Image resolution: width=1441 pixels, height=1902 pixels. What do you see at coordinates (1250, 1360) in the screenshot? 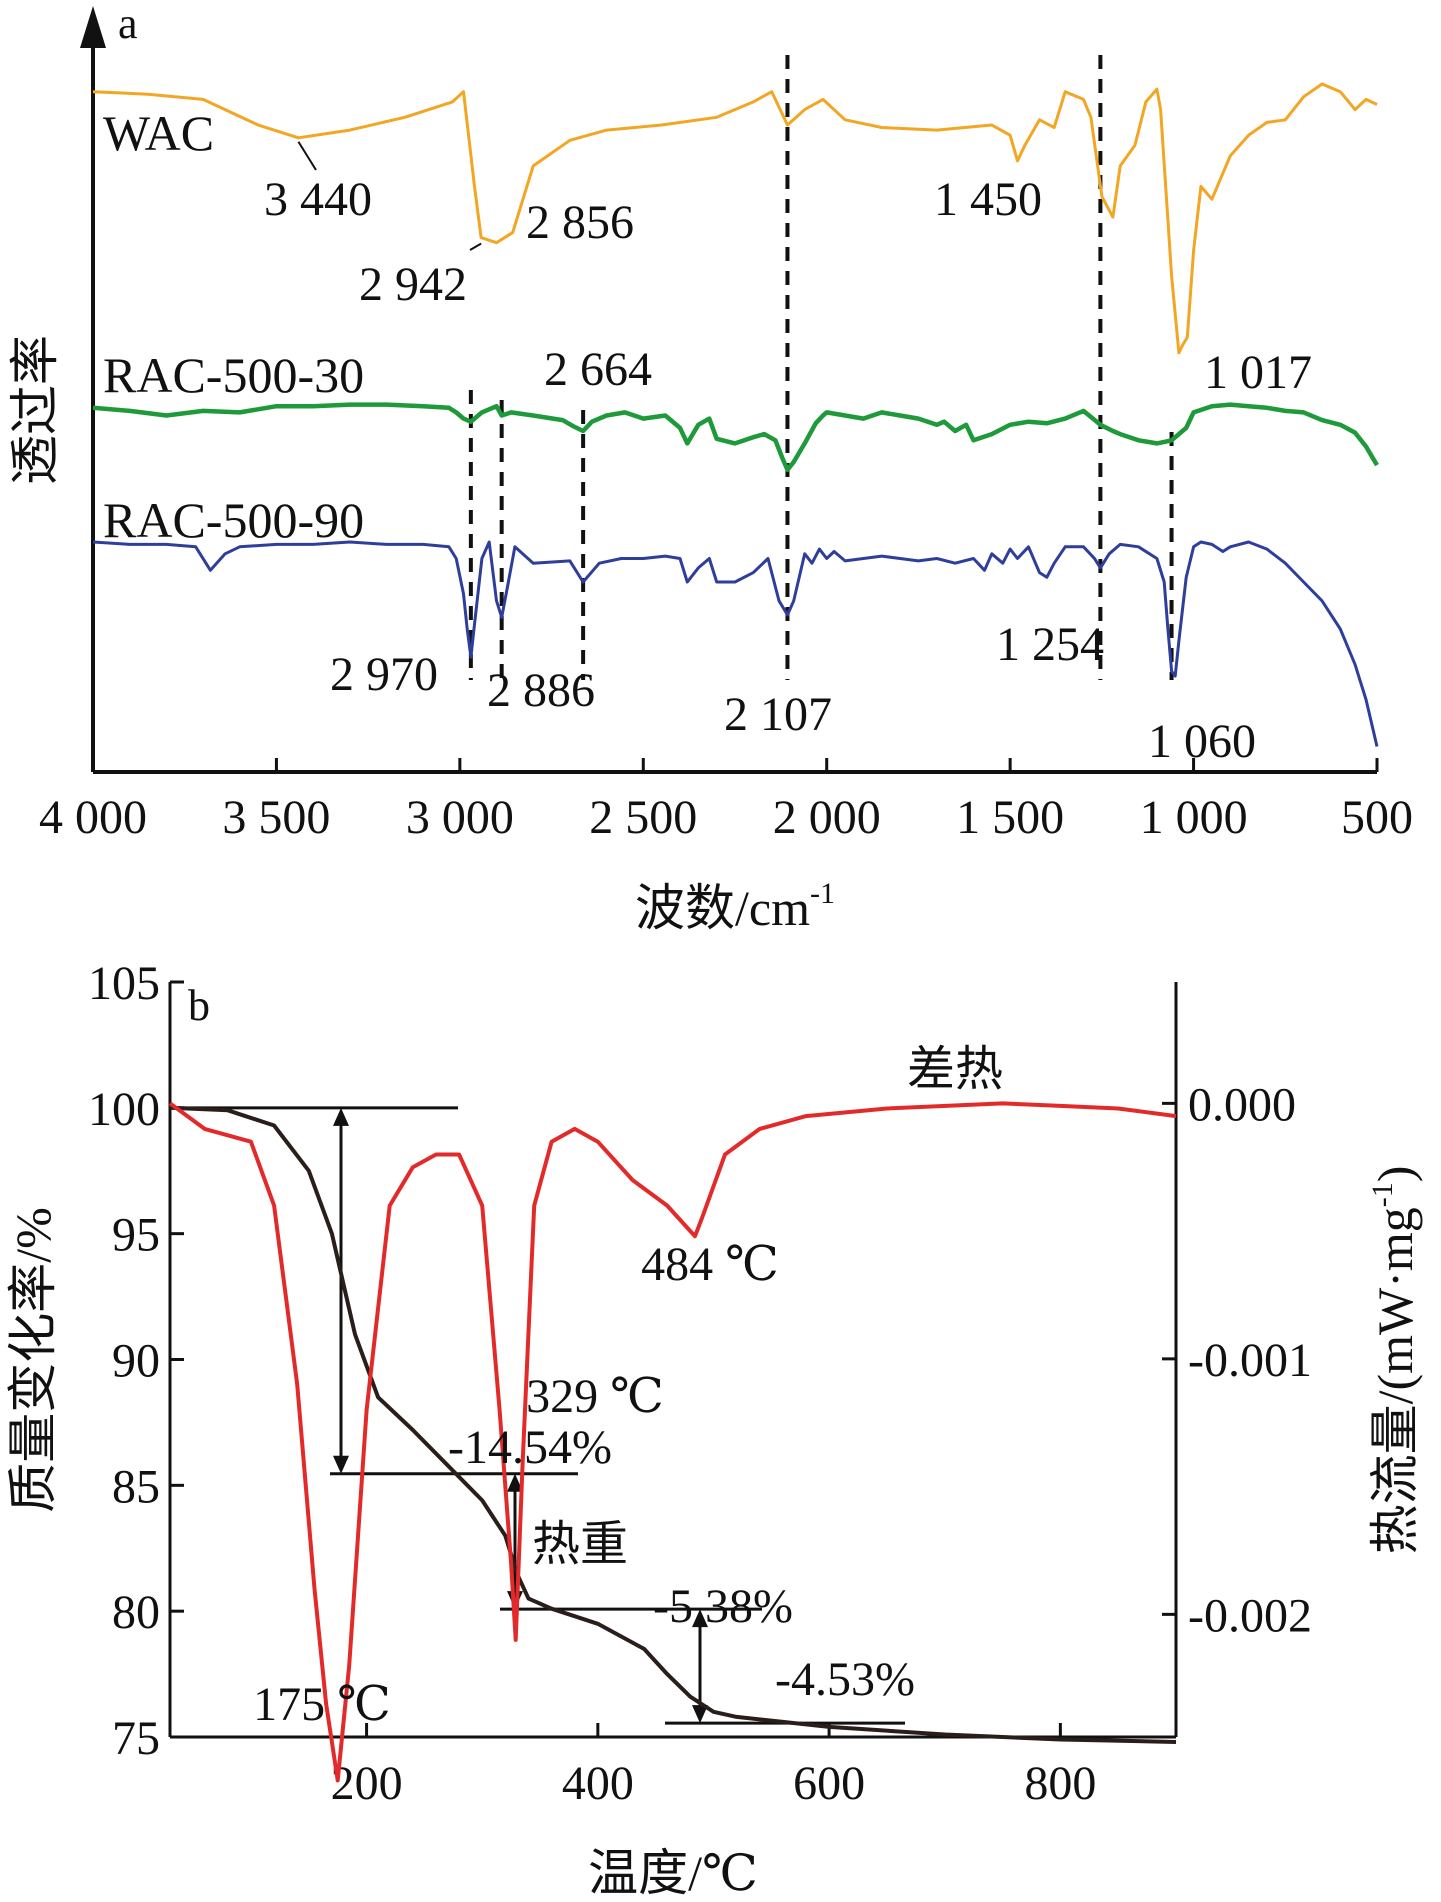
I see `tg-y2-tick-label: -0.001` at bounding box center [1250, 1360].